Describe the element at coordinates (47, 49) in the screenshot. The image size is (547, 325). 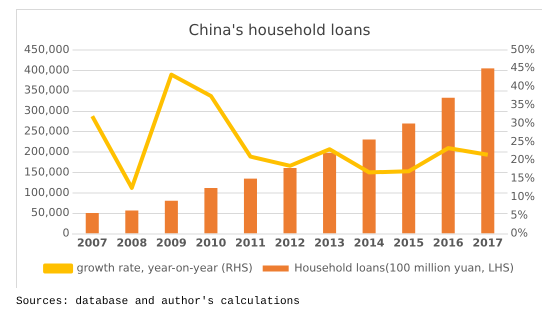
I see `y-tick-label: 450,000` at that location.